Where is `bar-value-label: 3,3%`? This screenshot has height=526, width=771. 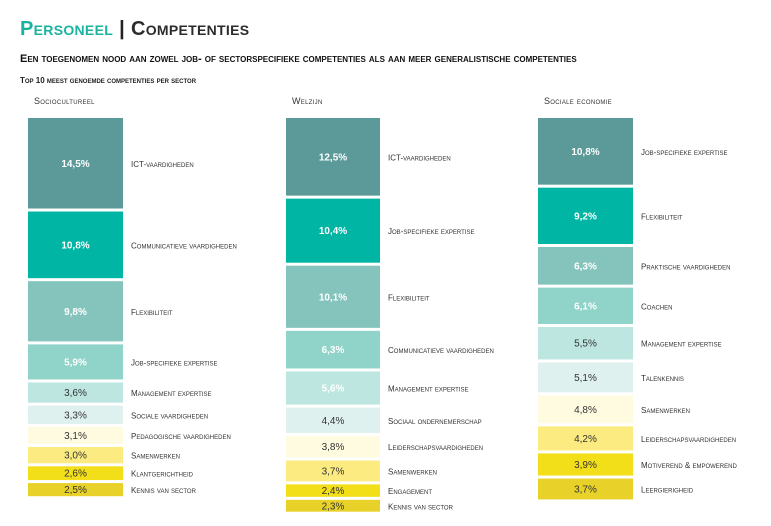 bar-value-label: 3,3% is located at coordinates (75, 415).